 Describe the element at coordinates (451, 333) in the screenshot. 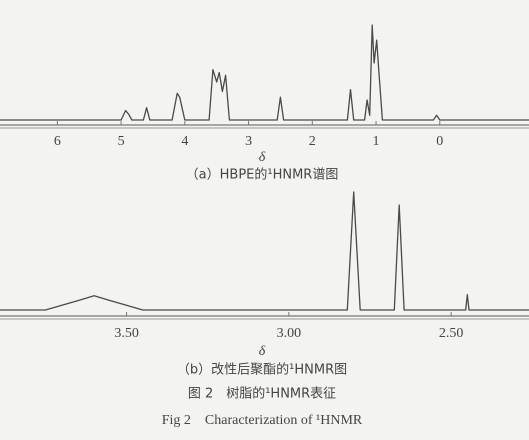

I see `x-tick-label: 2.50` at that location.